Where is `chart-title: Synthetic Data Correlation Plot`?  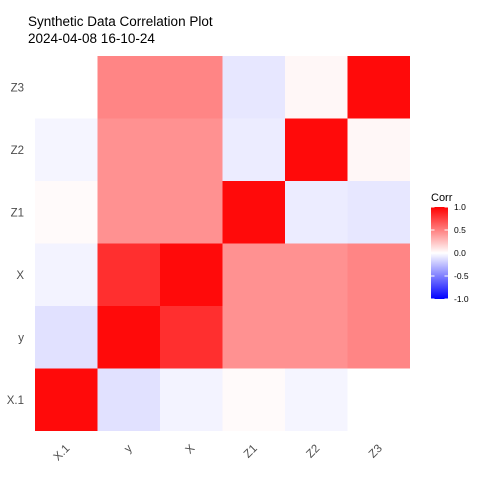
chart-title: Synthetic Data Correlation Plot is located at coordinates (120, 21).